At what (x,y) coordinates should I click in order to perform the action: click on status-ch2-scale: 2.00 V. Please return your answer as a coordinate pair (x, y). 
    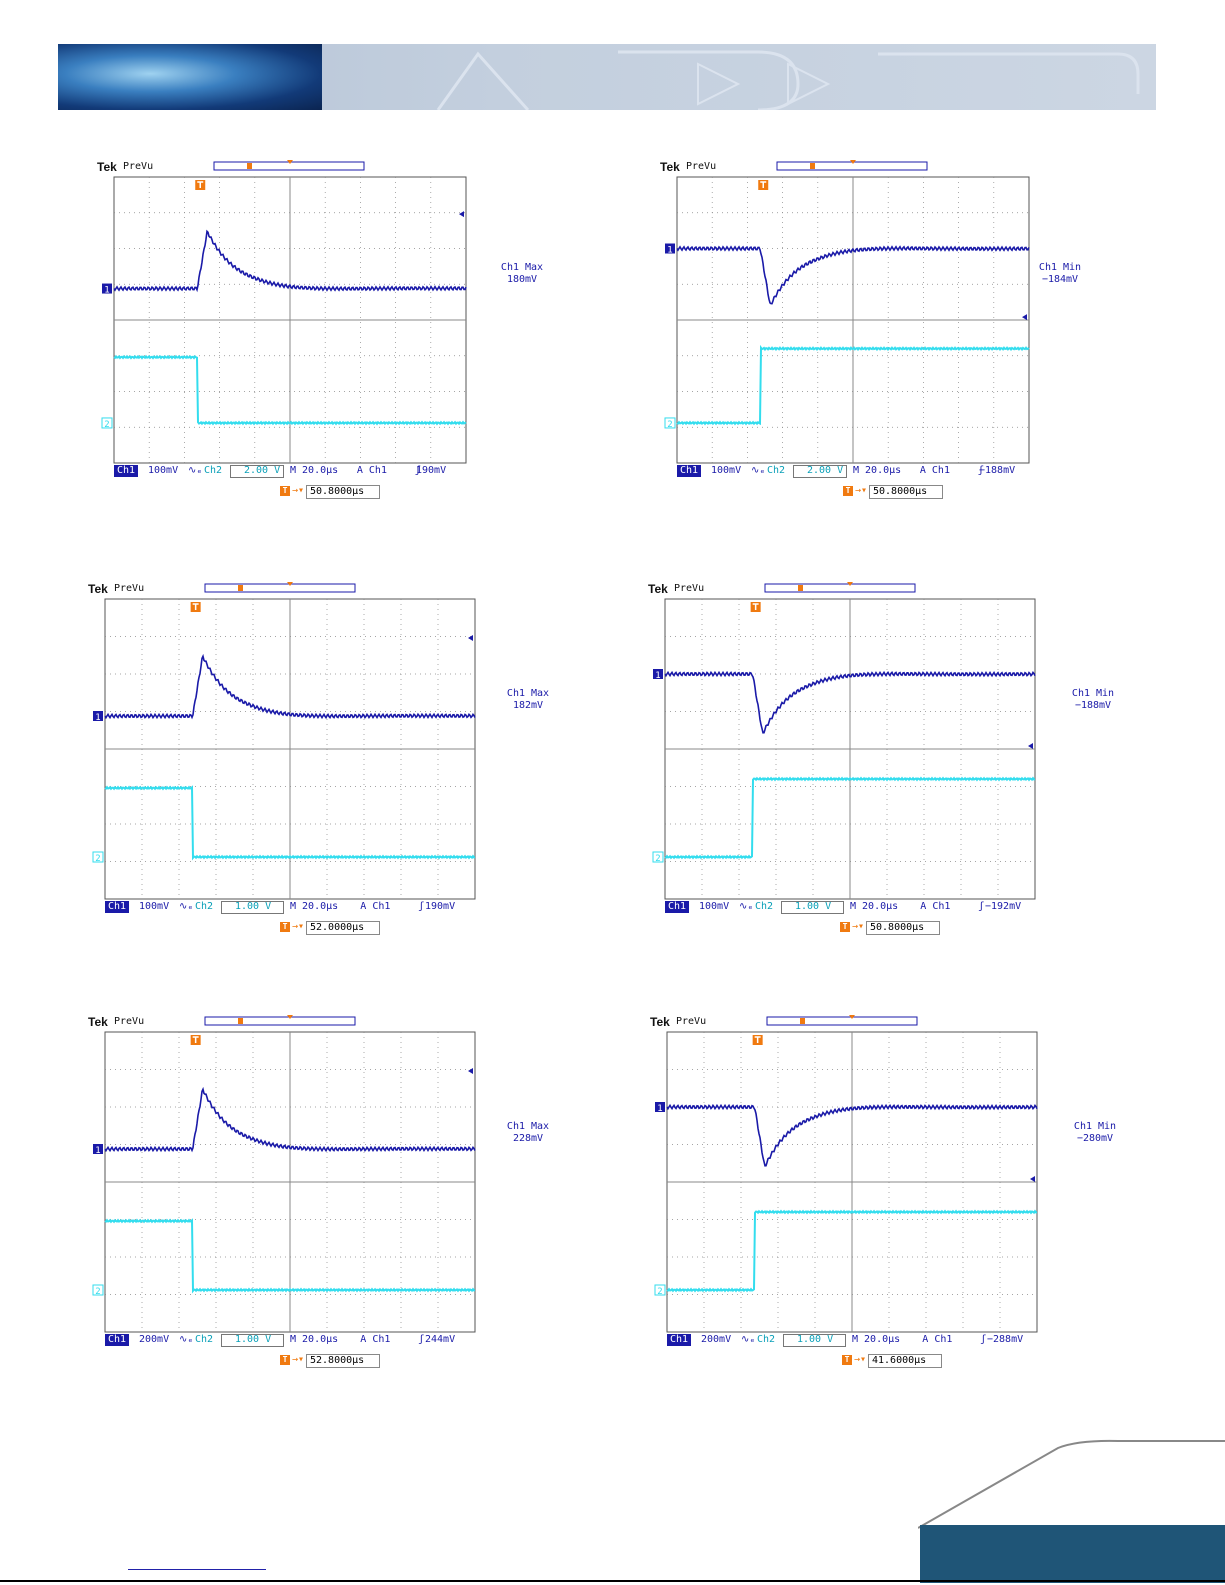
    Looking at the image, I should click on (825, 470).